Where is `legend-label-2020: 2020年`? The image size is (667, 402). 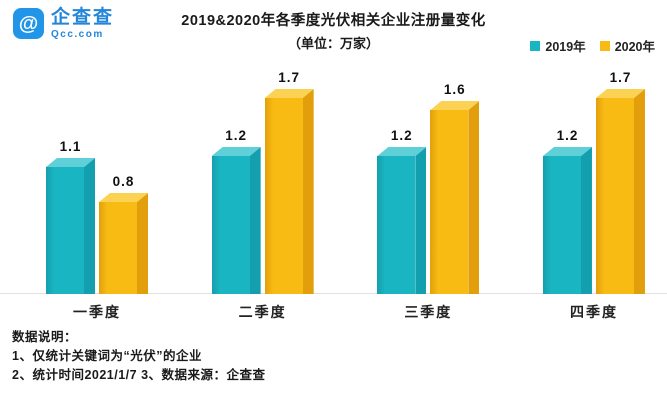
legend-label-2020: 2020年 is located at coordinates (634, 47).